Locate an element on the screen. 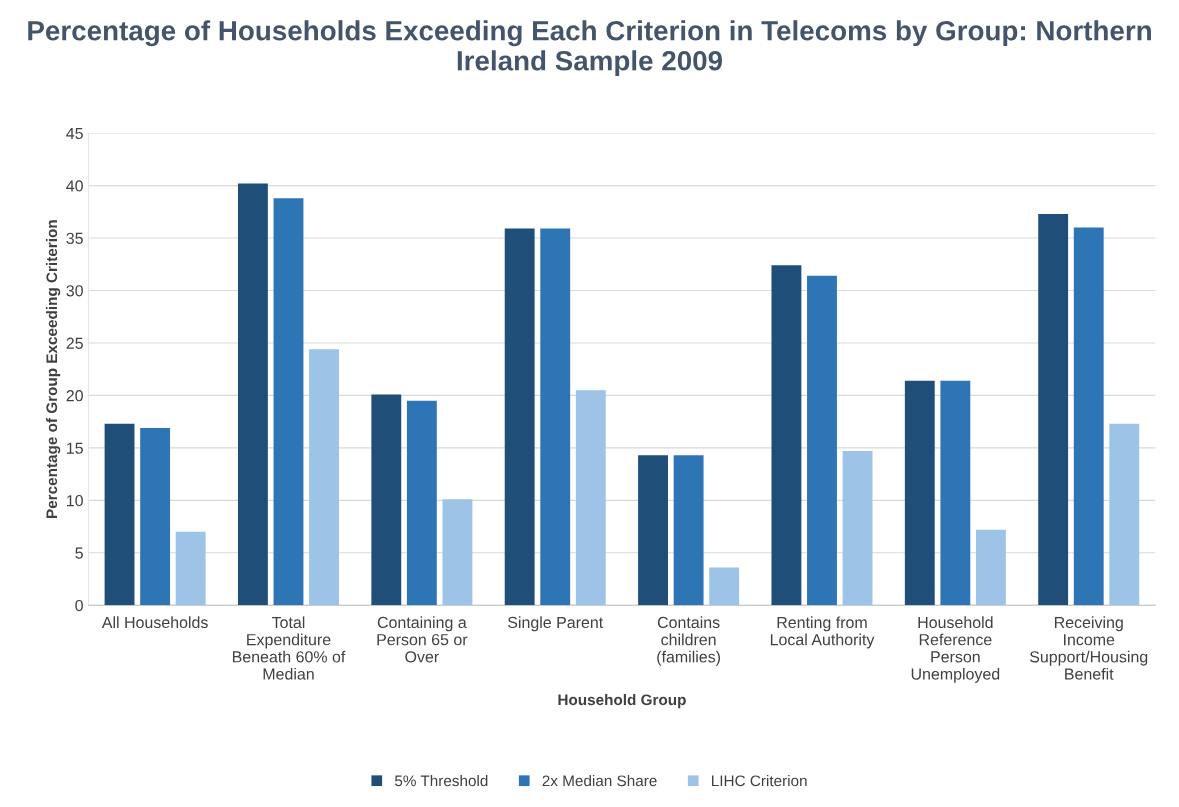 This screenshot has height=807, width=1179. y-tick-label: 10 is located at coordinates (75, 500).